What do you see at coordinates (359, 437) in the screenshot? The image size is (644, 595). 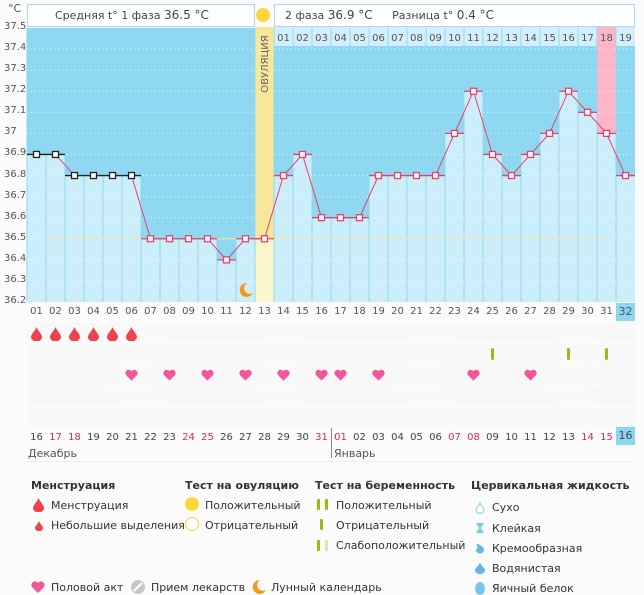 I see `calendar-day: 02` at bounding box center [359, 437].